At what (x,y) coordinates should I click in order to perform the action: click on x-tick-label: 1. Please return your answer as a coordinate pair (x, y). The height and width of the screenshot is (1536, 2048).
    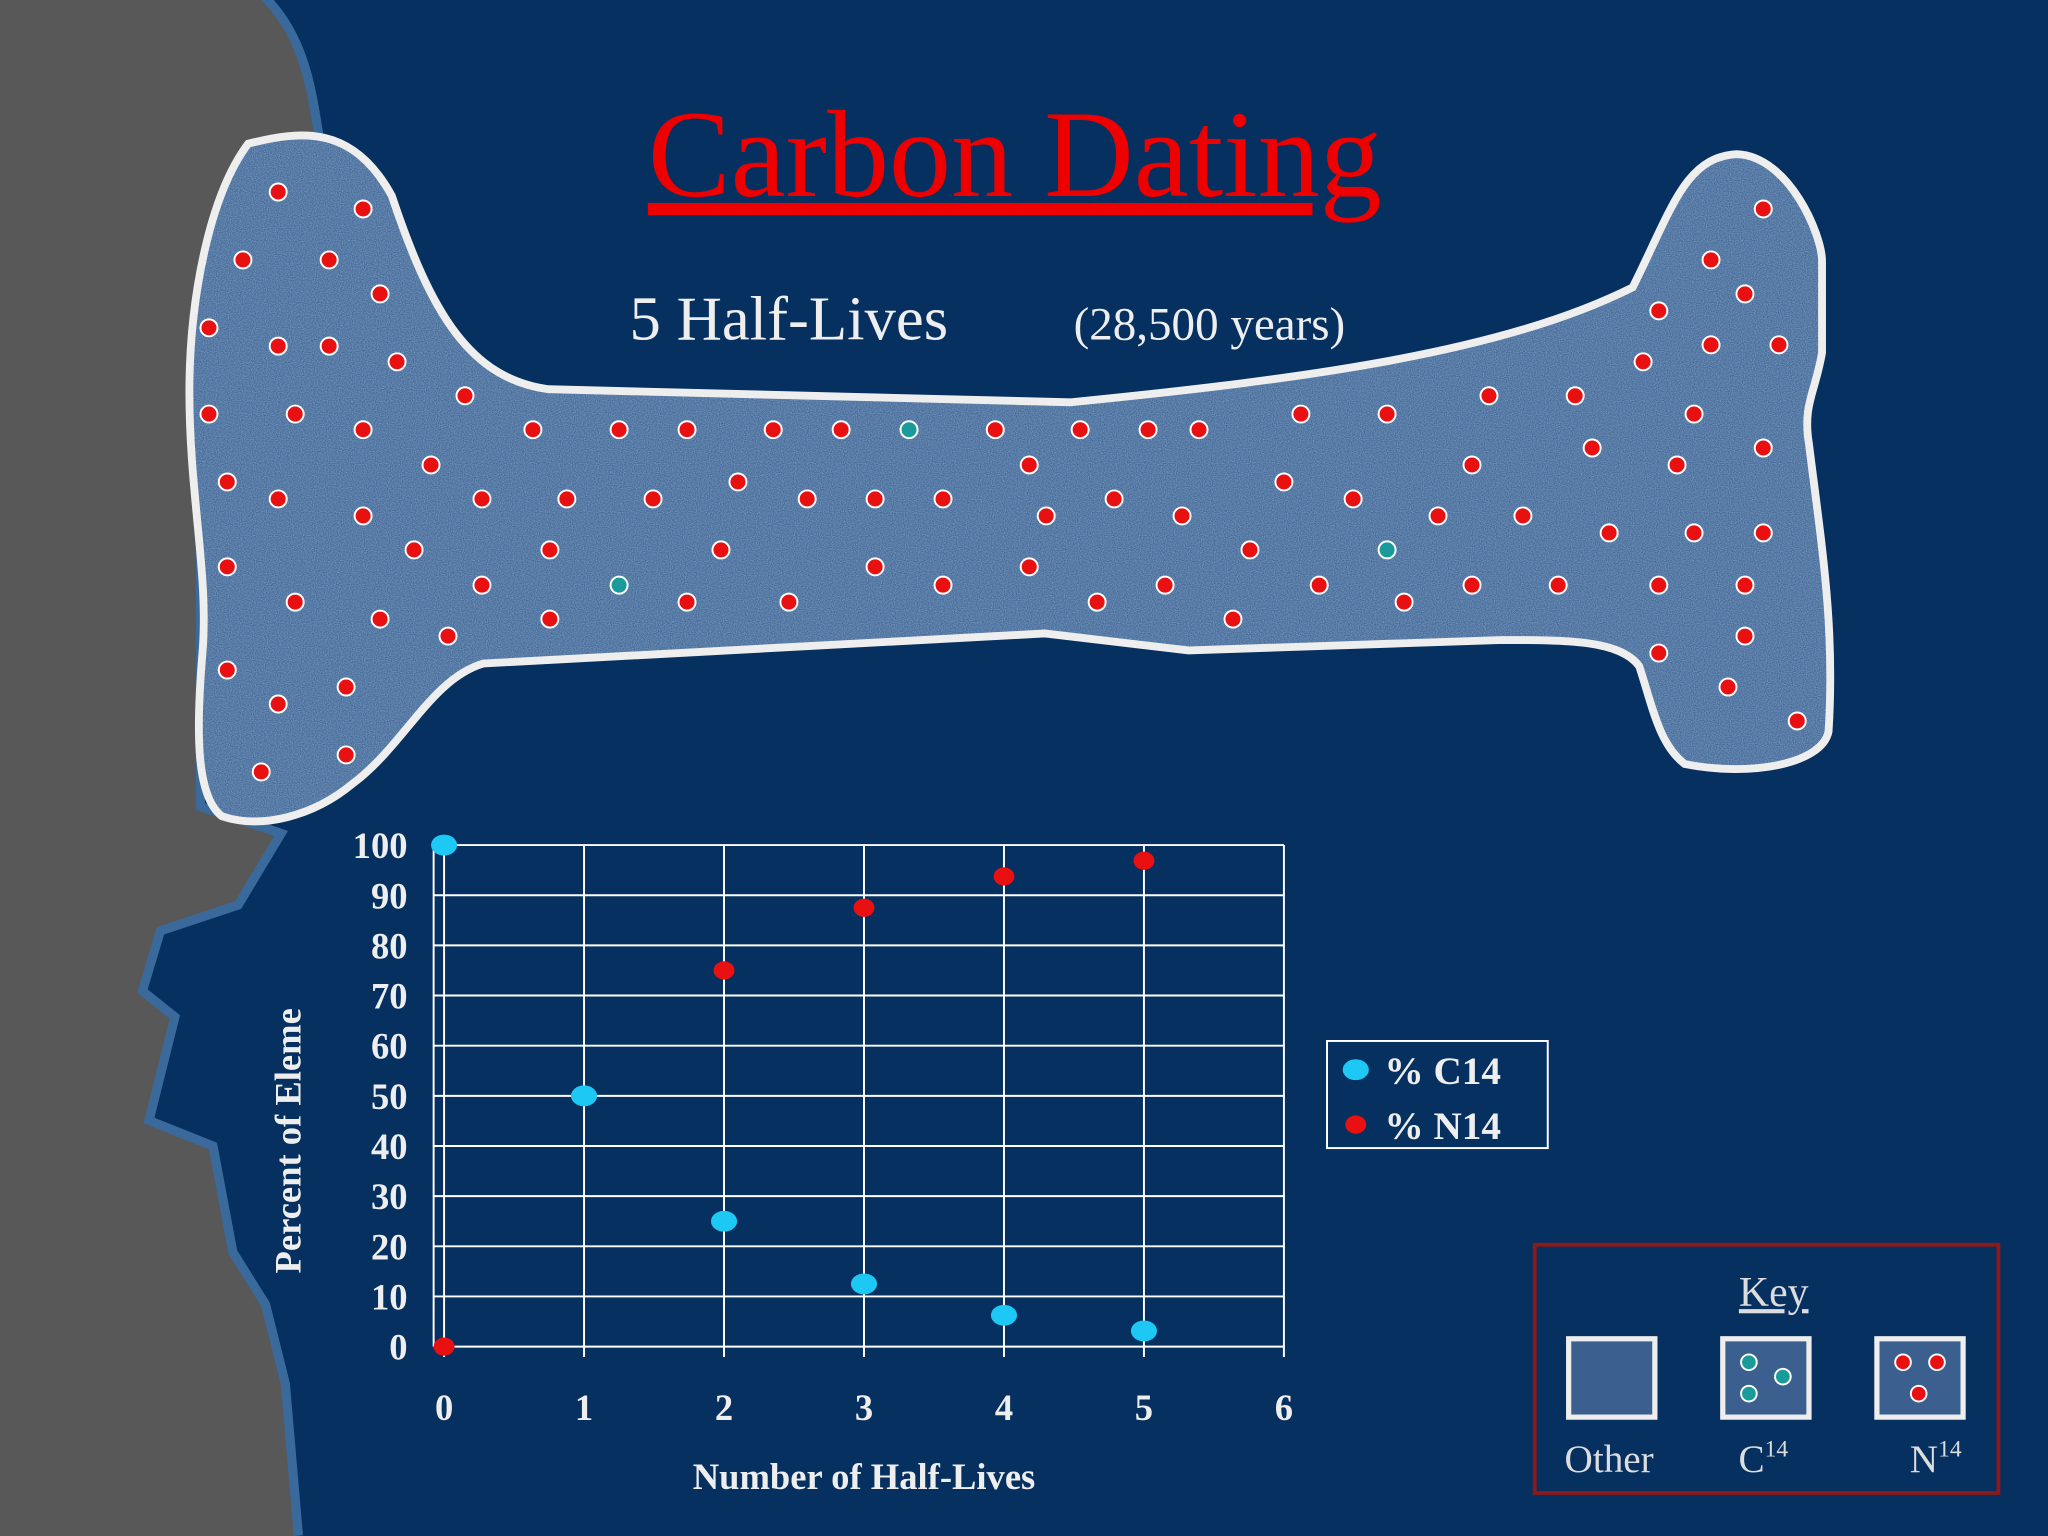
    Looking at the image, I should click on (584, 1407).